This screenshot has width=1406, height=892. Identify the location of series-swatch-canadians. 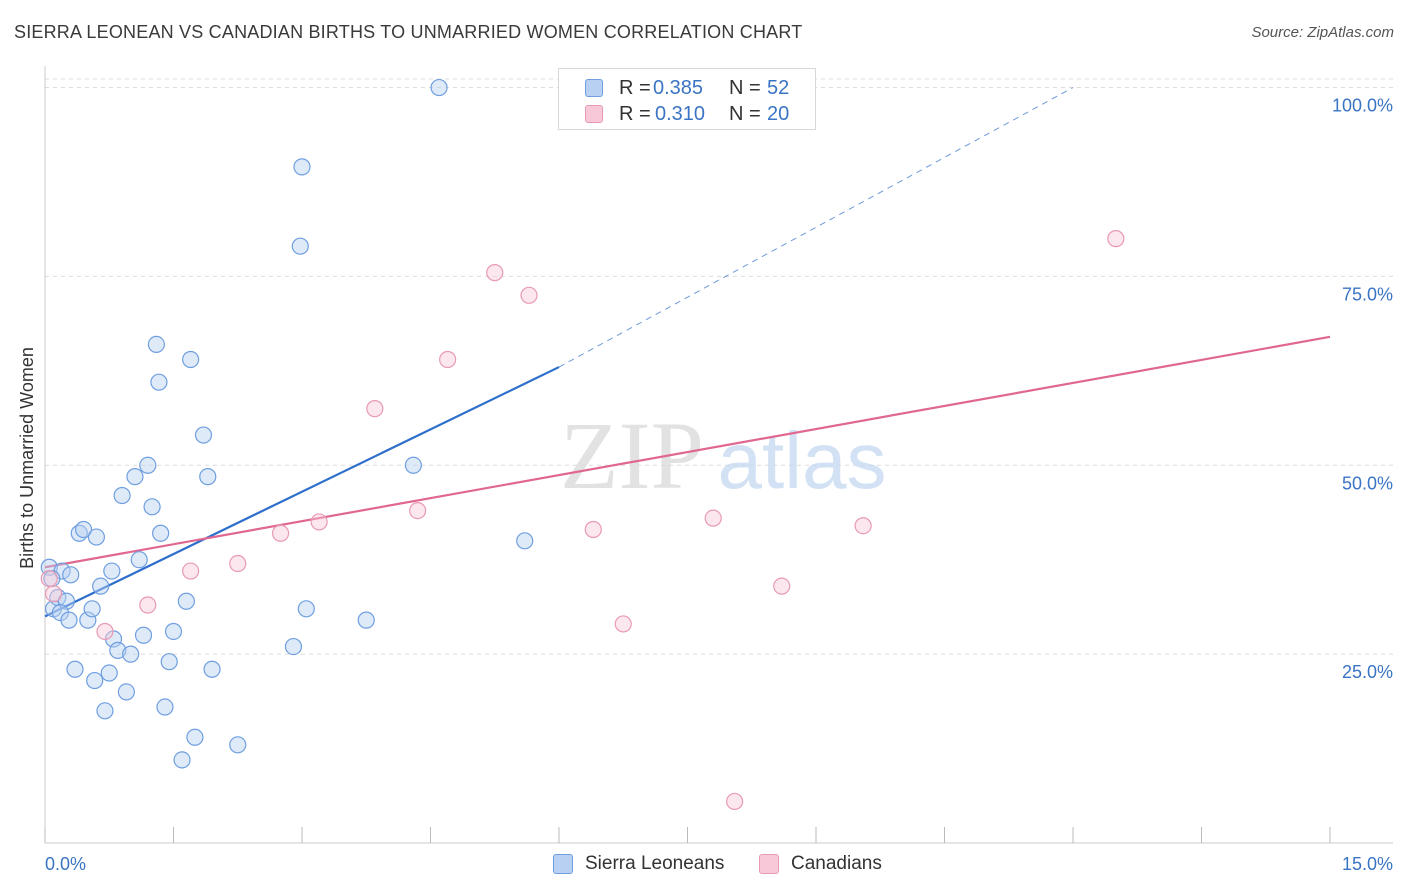
(769, 864).